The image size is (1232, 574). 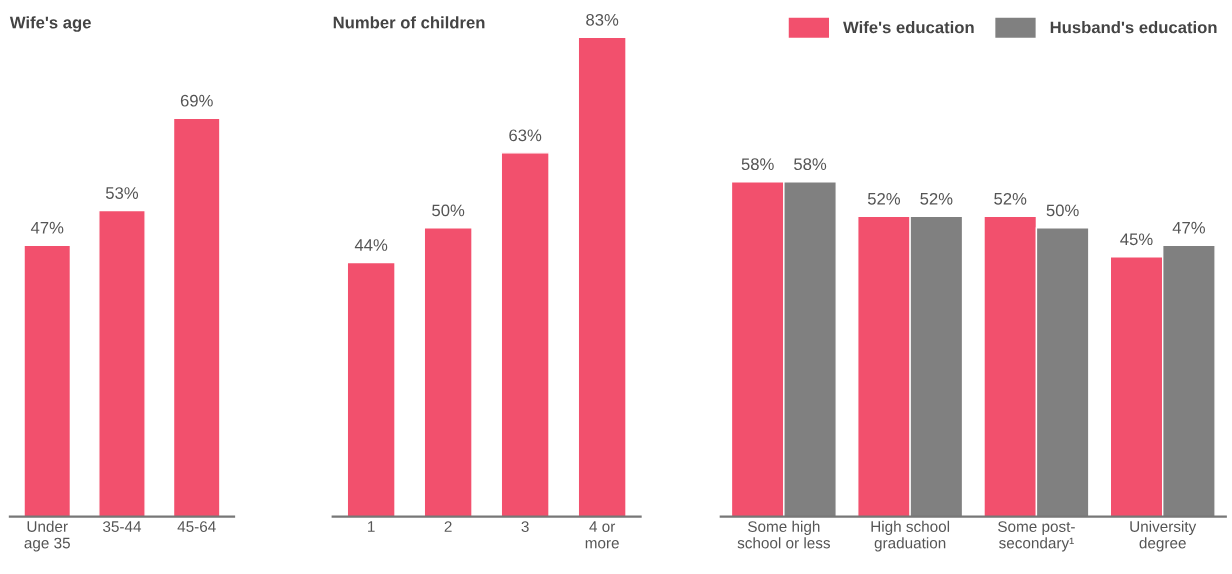 I want to click on x-tick-label: 35-44, so click(x=122, y=526).